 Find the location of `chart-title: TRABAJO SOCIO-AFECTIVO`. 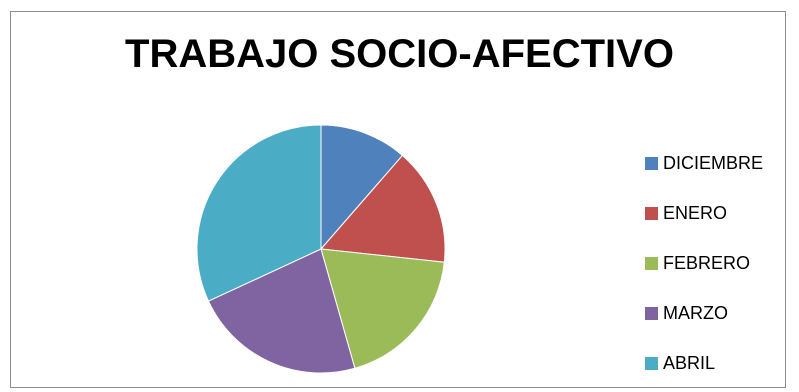

chart-title: TRABAJO SOCIO-AFECTIVO is located at coordinates (399, 54).